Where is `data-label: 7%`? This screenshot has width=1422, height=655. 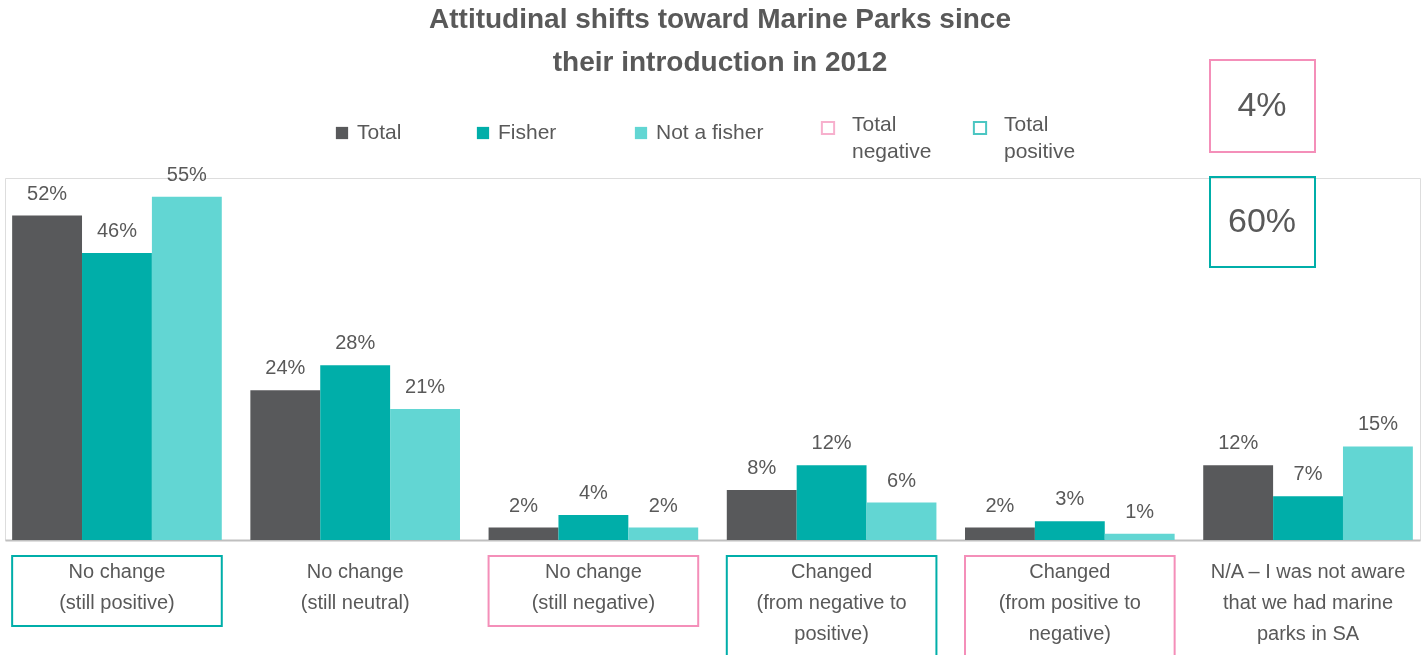
data-label: 7% is located at coordinates (1308, 473).